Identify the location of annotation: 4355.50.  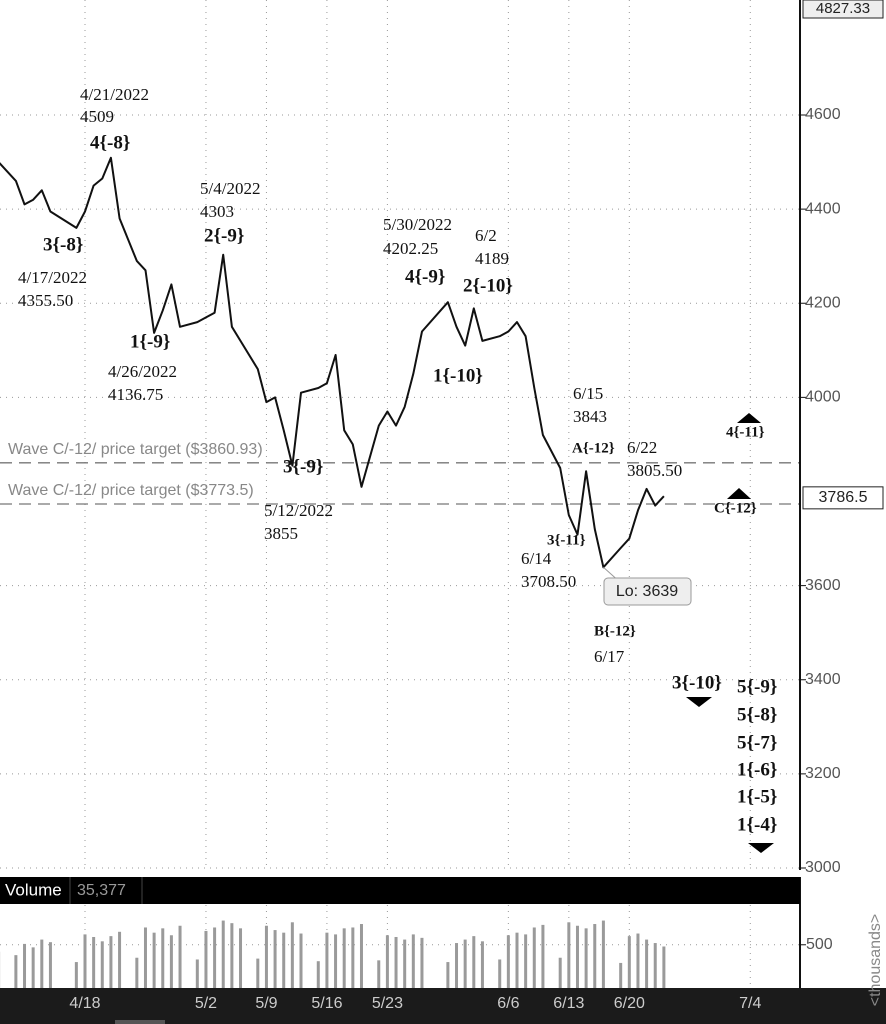
(45, 300).